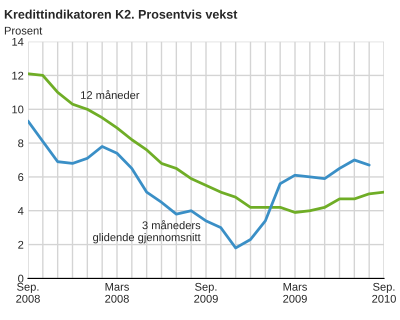 Image resolution: width=400 pixels, height=320 pixels. What do you see at coordinates (28, 292) in the screenshot?
I see `x-tick-label: Sep. 2008` at bounding box center [28, 292].